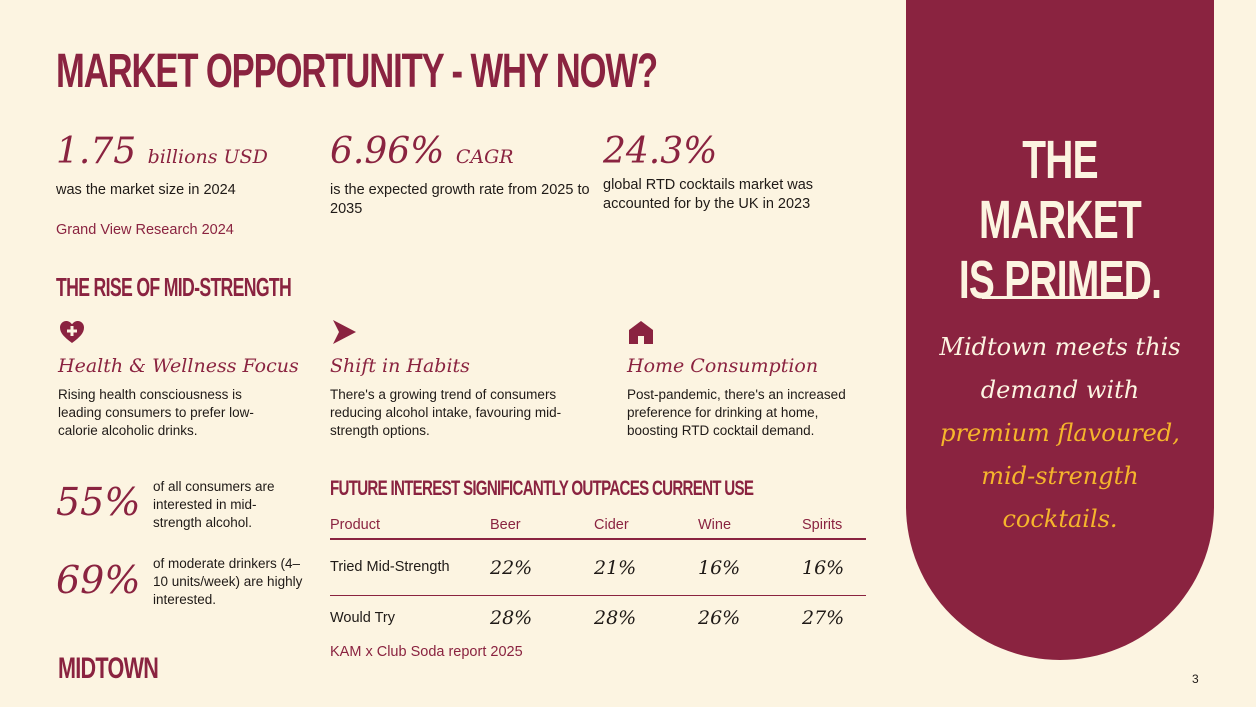 This screenshot has width=1256, height=707. Describe the element at coordinates (723, 366) in the screenshot. I see `trend-title: Home Consumption` at that location.